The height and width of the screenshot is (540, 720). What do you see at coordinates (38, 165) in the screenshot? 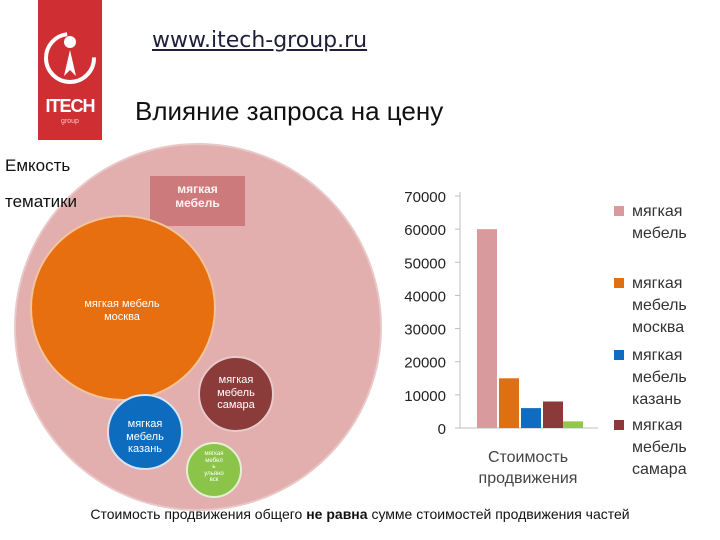
I see `capacity-label-line-1: Емкость` at bounding box center [38, 165].